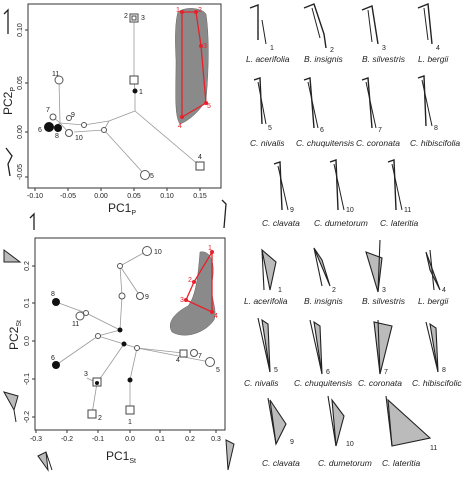 This screenshot has width=474, height=479. I want to click on species-name: B. insignis, so click(323, 301).